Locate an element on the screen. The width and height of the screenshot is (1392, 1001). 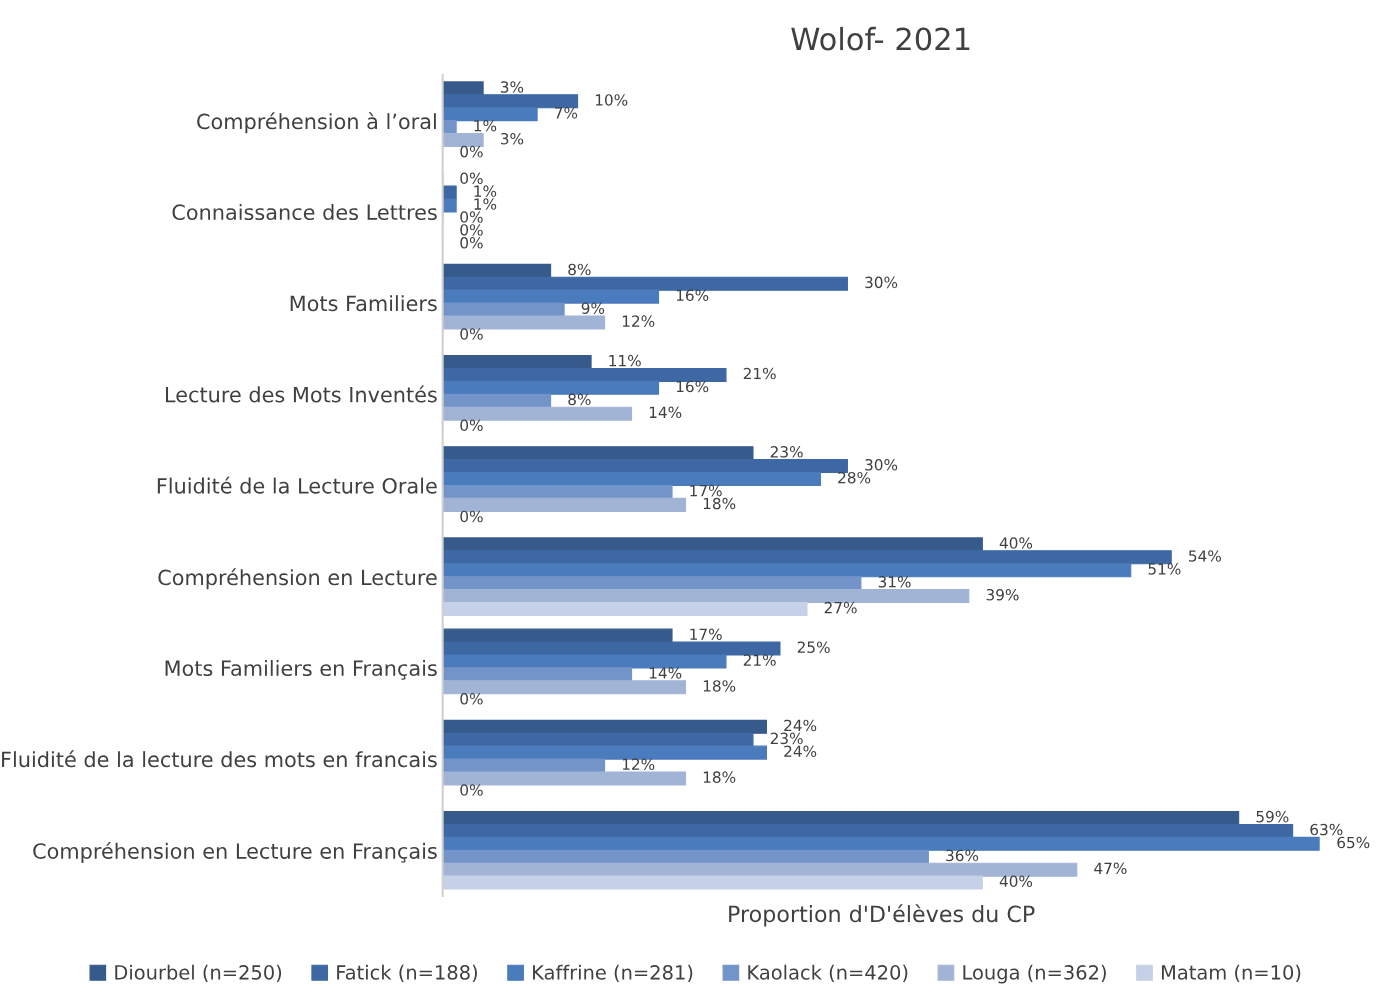
y-tick-label: Fluidité de la lecture des mots en francais is located at coordinates (219, 759).